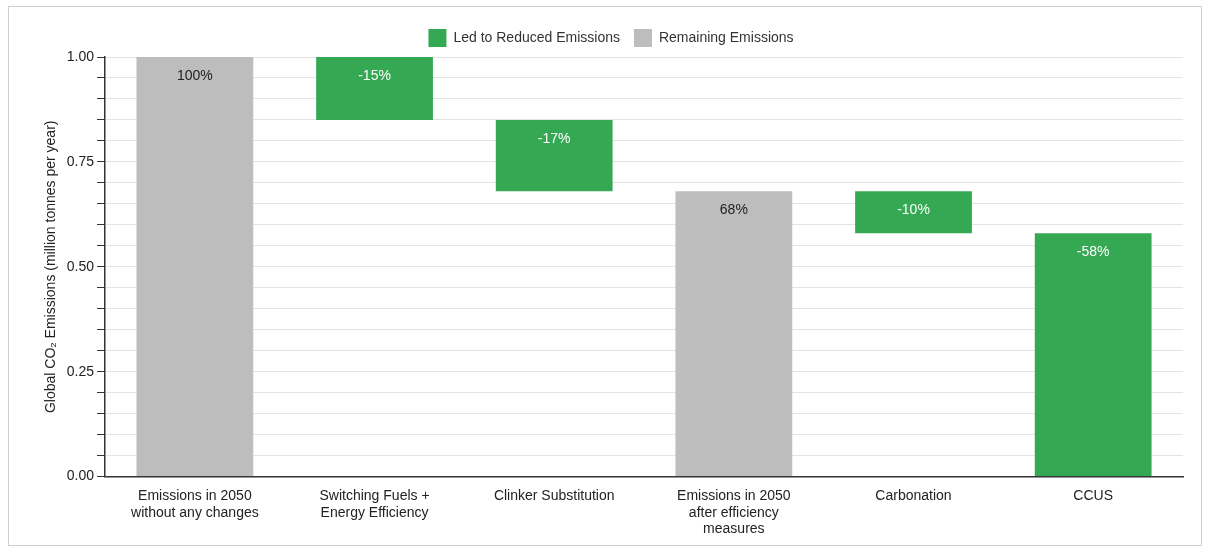  What do you see at coordinates (913, 494) in the screenshot?
I see `x-tick-label: Carbonation` at bounding box center [913, 494].